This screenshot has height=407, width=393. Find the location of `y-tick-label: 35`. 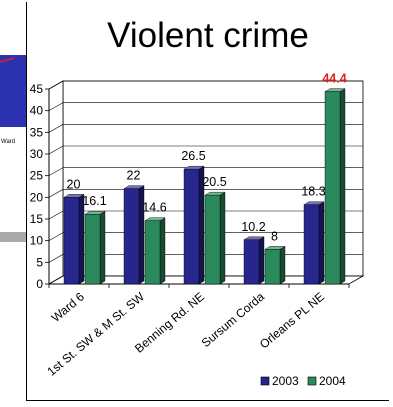

y-tick-label: 35 is located at coordinates (37, 132).